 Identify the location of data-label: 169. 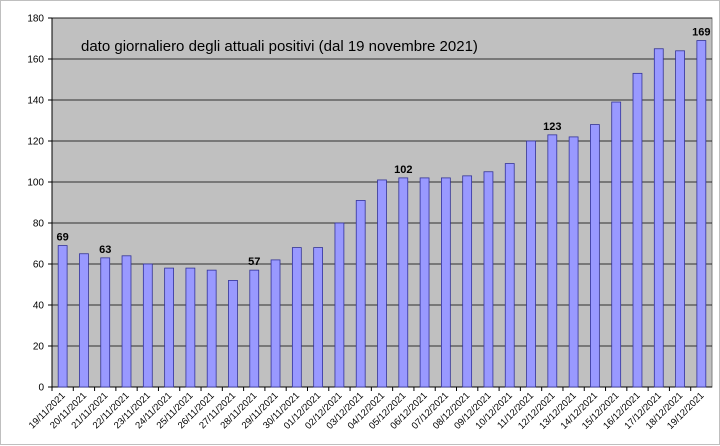
(701, 33).